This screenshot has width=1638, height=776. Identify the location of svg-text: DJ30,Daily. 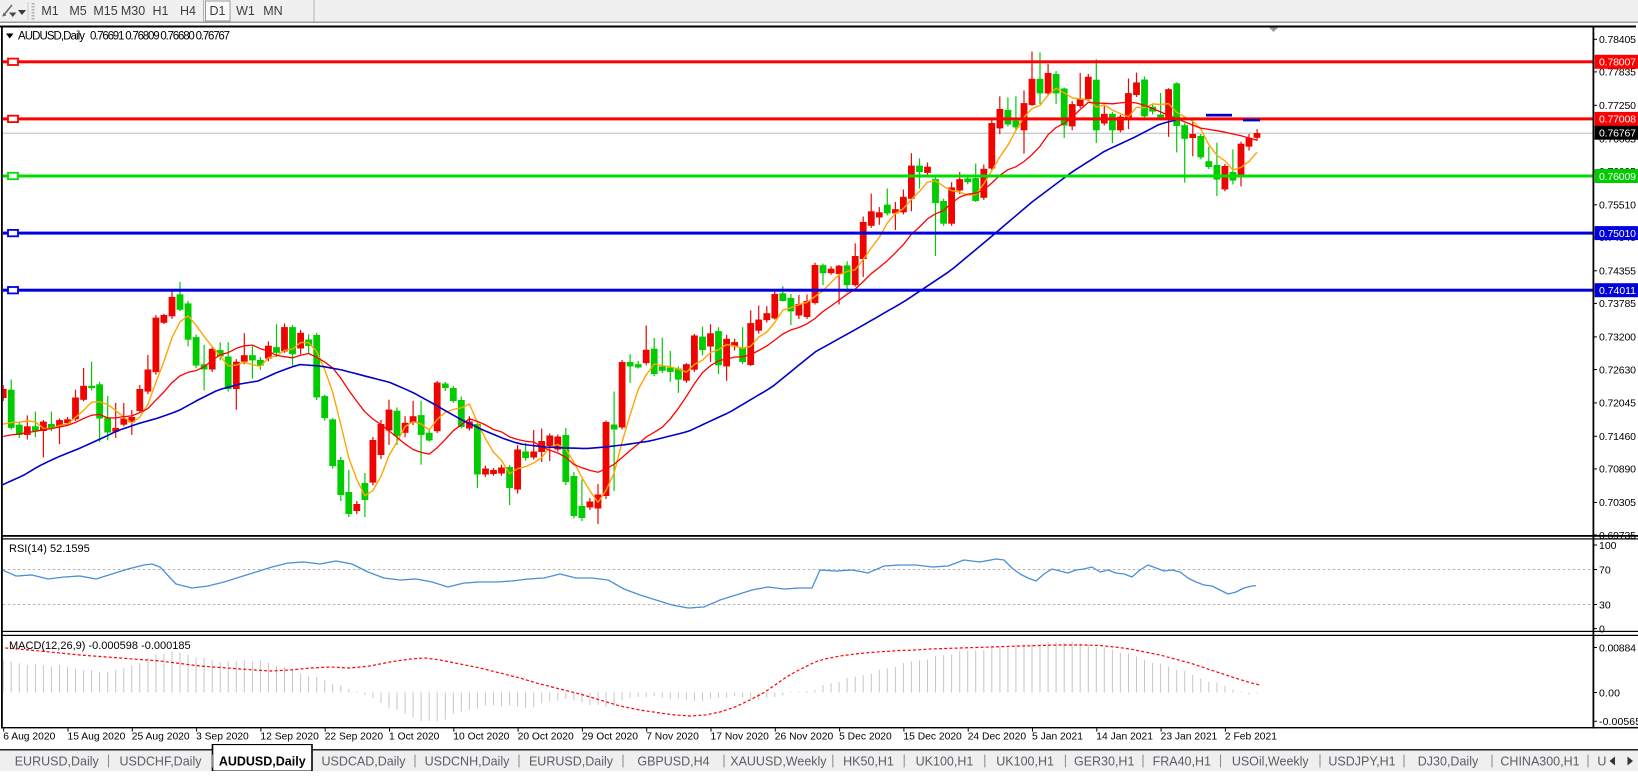
(1448, 762).